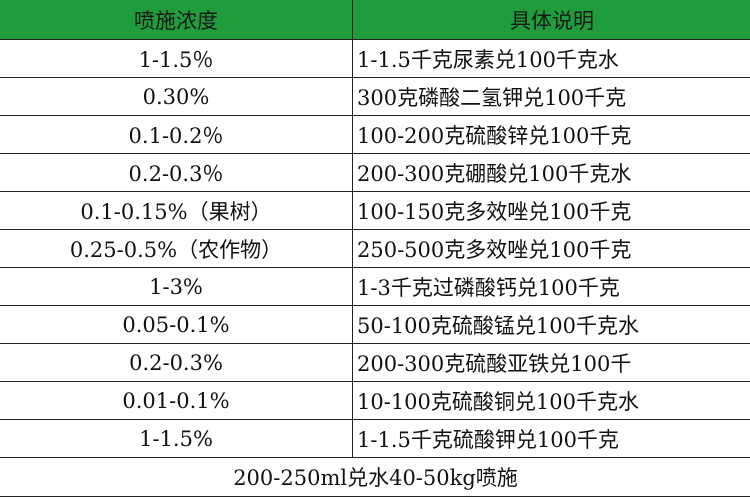 The image size is (750, 500). What do you see at coordinates (176, 58) in the screenshot?
I see `concentration-cell: 1-1.5％` at bounding box center [176, 58].